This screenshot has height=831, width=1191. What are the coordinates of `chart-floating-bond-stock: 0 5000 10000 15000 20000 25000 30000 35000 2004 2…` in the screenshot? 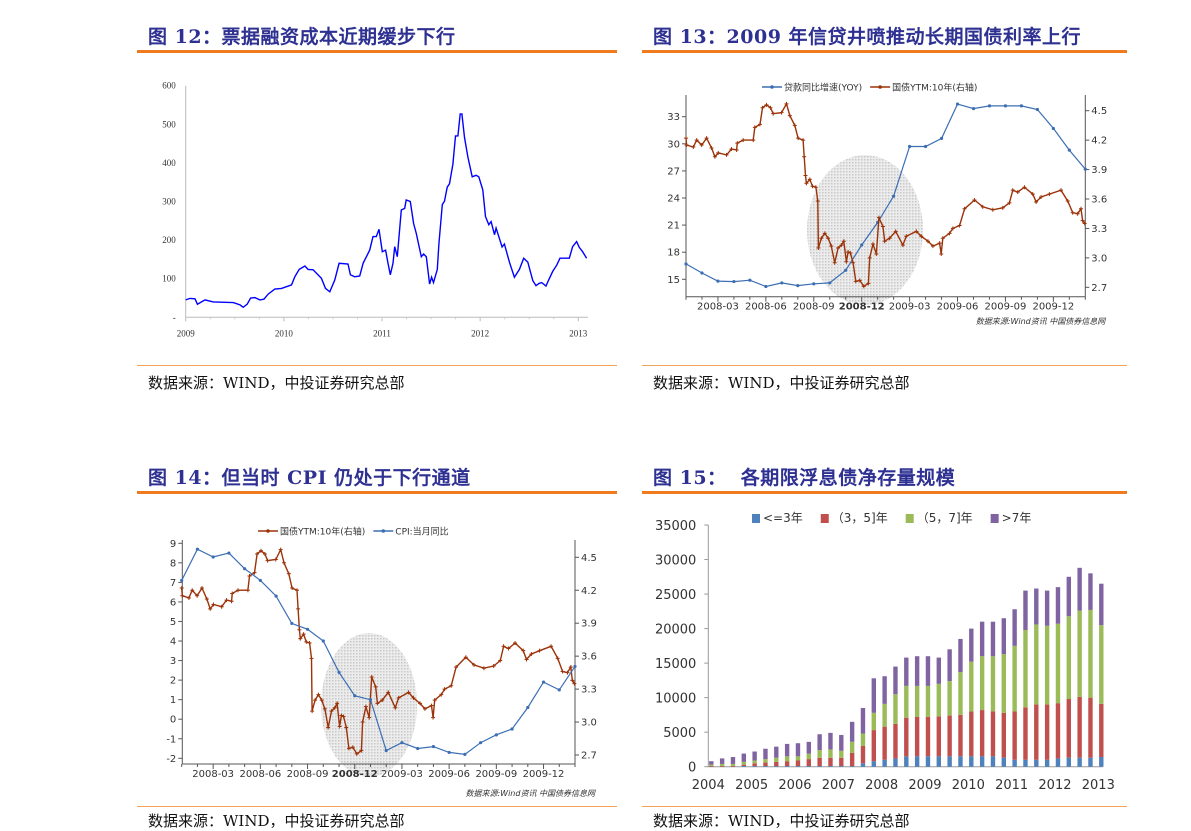 It's located at (885, 652).